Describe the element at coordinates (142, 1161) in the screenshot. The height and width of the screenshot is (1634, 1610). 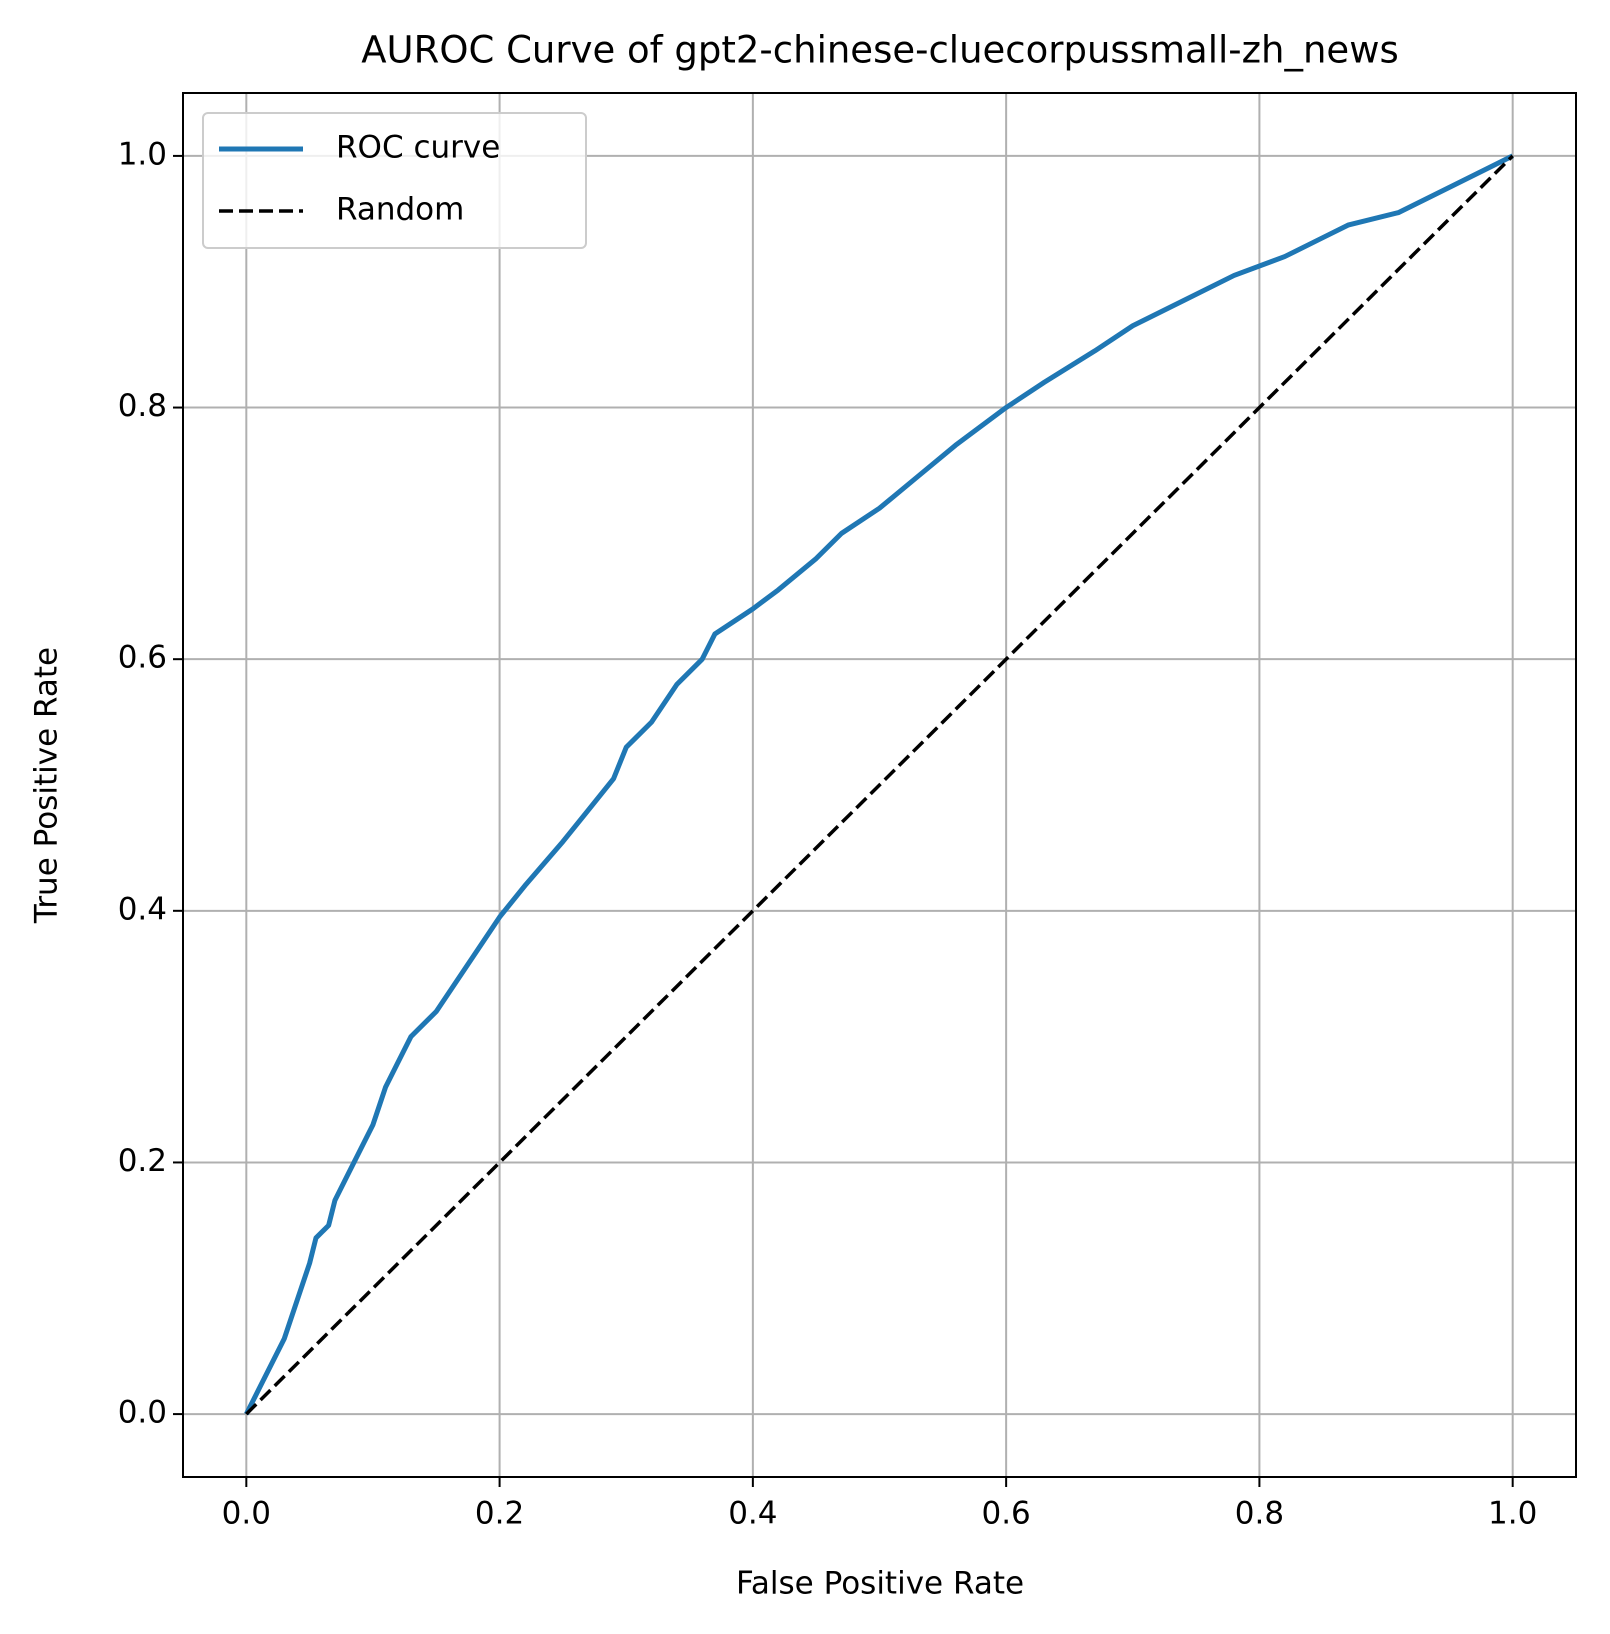
I see `y-tick-label: 0.2` at that location.